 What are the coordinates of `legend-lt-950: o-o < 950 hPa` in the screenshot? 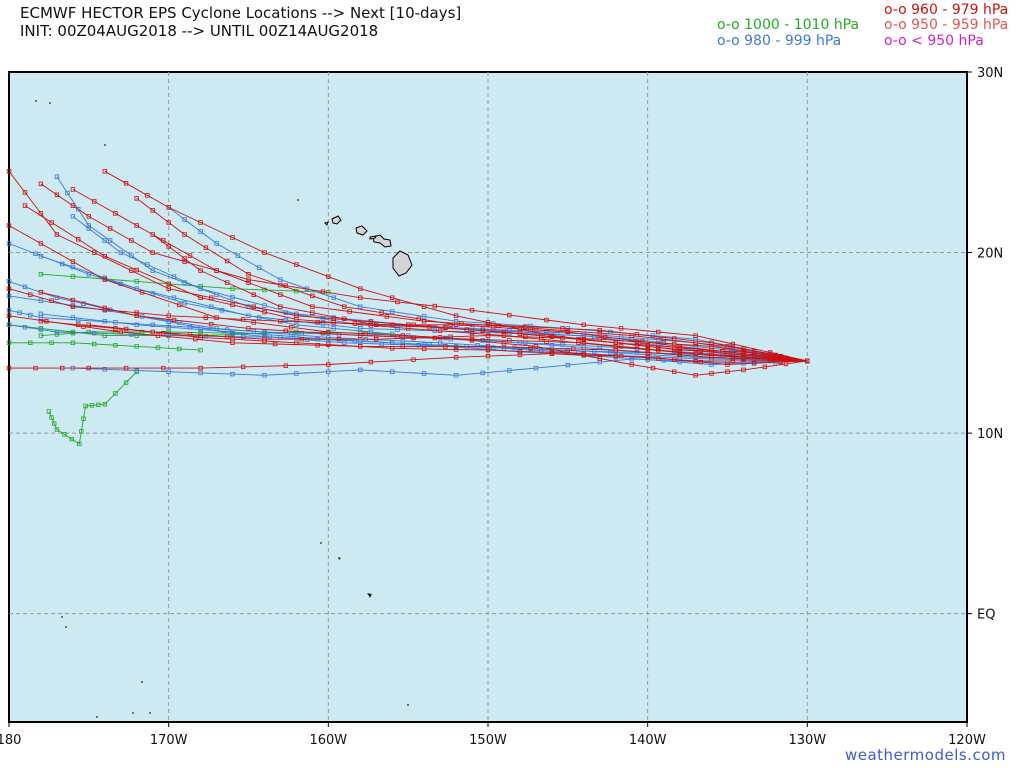 It's located at (934, 41).